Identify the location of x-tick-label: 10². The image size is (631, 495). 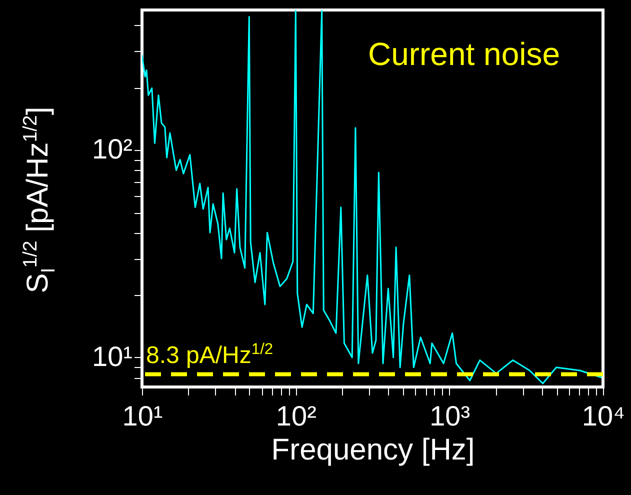
(296, 416).